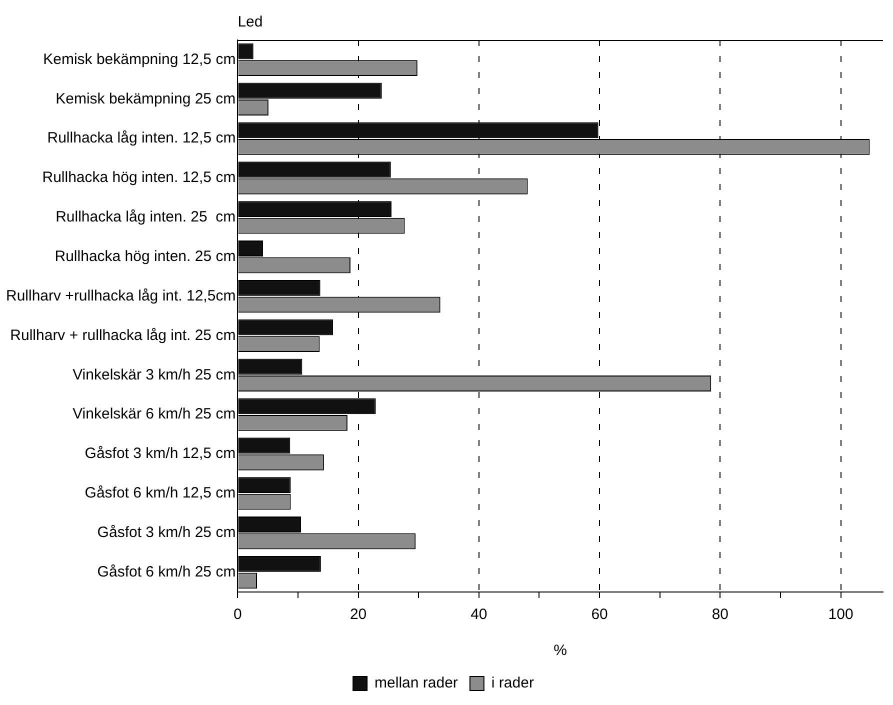  Describe the element at coordinates (166, 532) in the screenshot. I see `y-tick-label: Gåsfot 3 km/h 25 cm` at that location.